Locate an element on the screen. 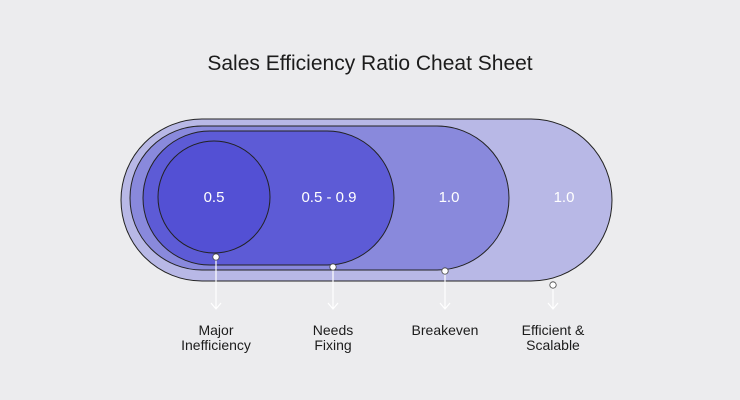 This screenshot has height=400, width=740. arrow-breakeven is located at coordinates (445, 288).